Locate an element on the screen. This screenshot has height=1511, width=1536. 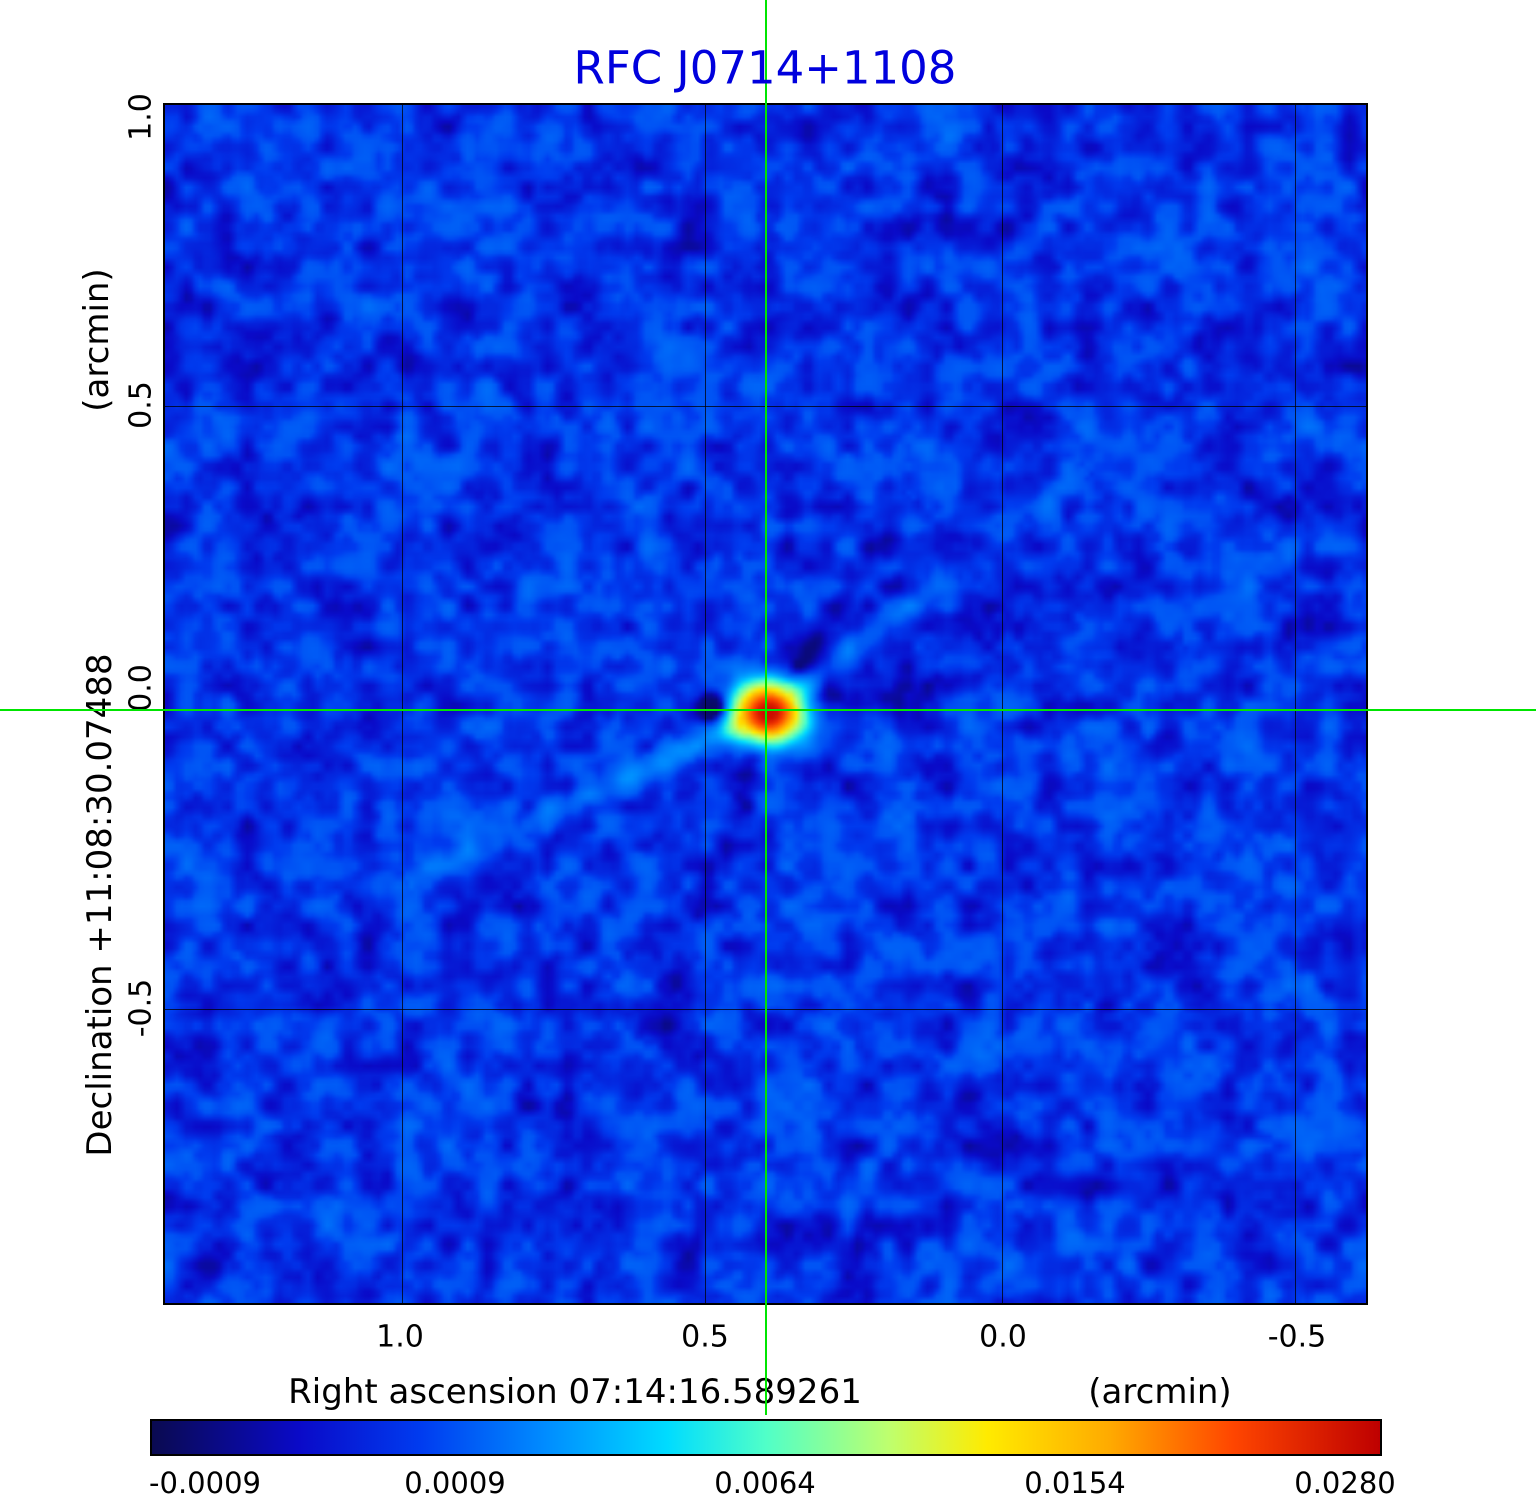
crosshair-horizontal-line is located at coordinates (768, 710).